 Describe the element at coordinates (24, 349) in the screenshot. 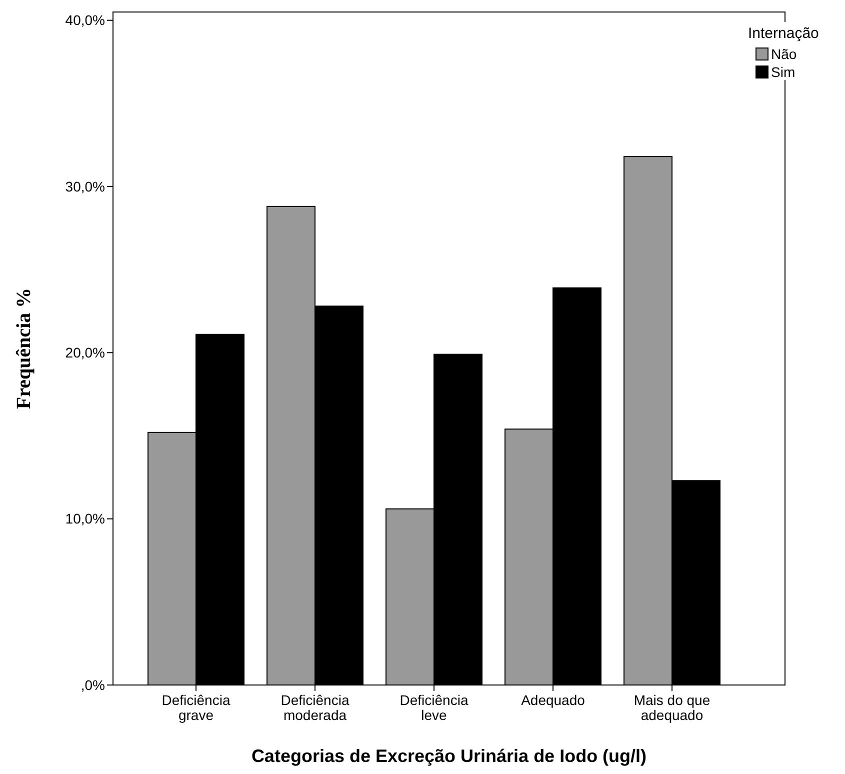

I see `y-axis-title: Frequência %` at that location.